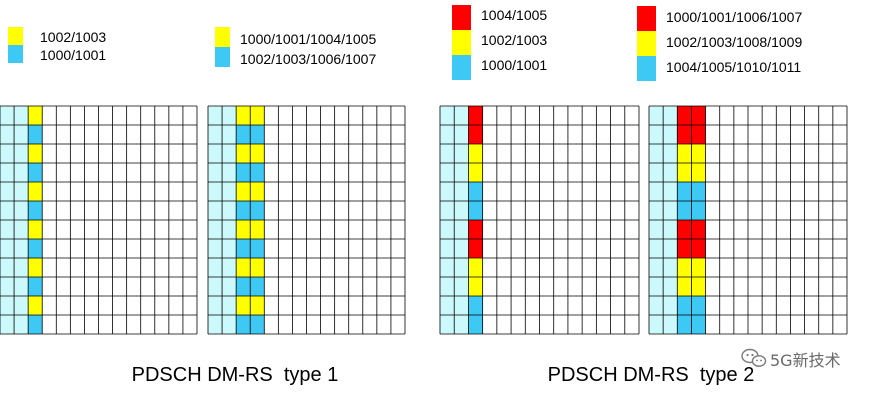 The width and height of the screenshot is (889, 401). Describe the element at coordinates (308, 59) in the screenshot. I see `legend-label: 1002/1003/1006/1007` at that location.